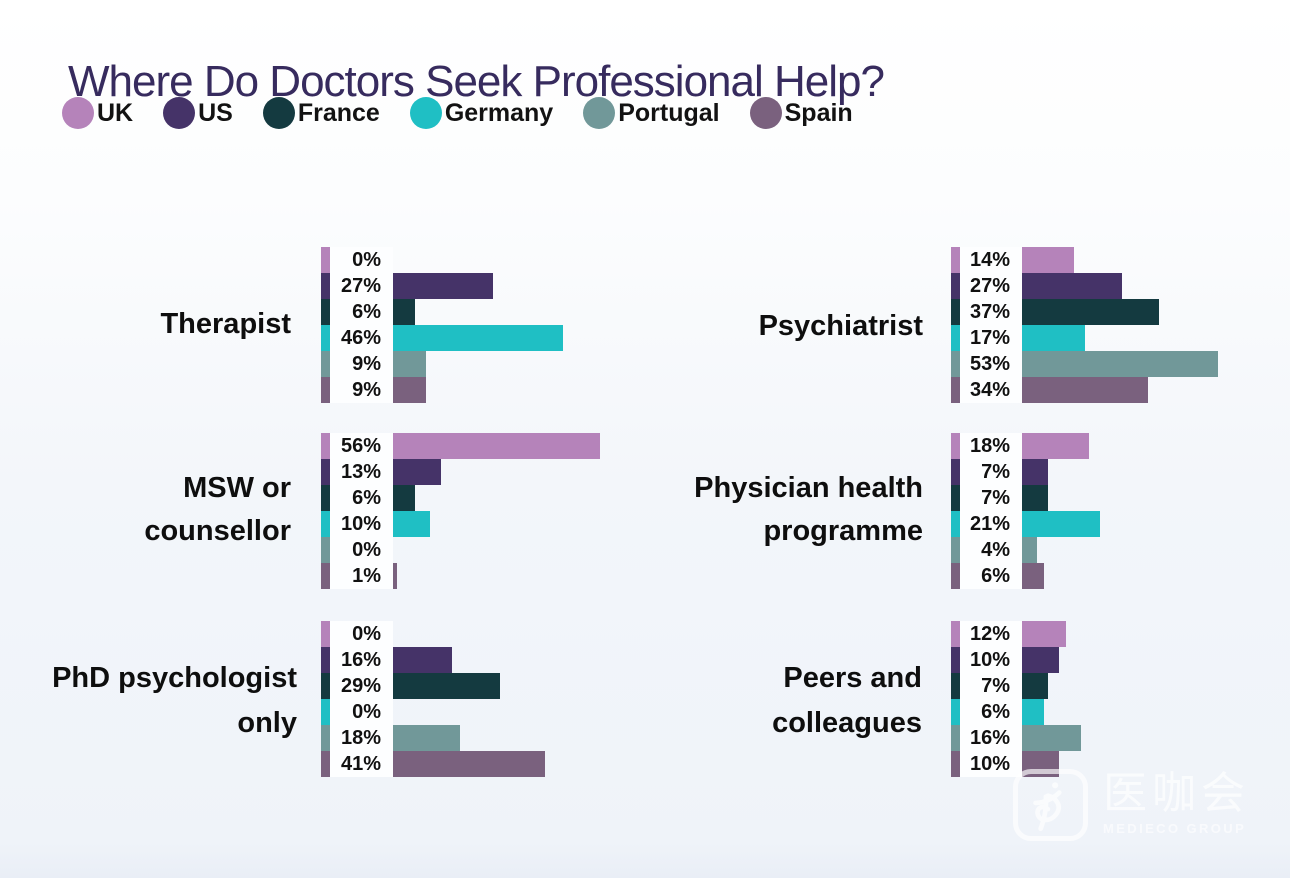  What do you see at coordinates (433, 699) in the screenshot?
I see `bar-group-phd-psychologist-only: 0% 16% 29% 0% 18% 41%` at bounding box center [433, 699].